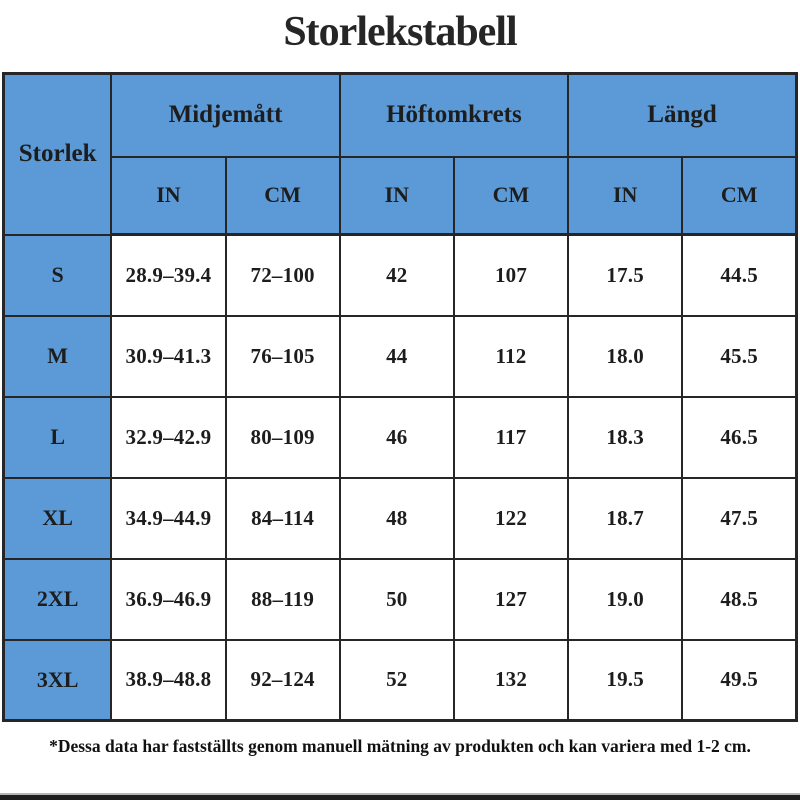 Image resolution: width=800 pixels, height=800 pixels. What do you see at coordinates (511, 275) in the screenshot?
I see `value-cell: 107` at bounding box center [511, 275].